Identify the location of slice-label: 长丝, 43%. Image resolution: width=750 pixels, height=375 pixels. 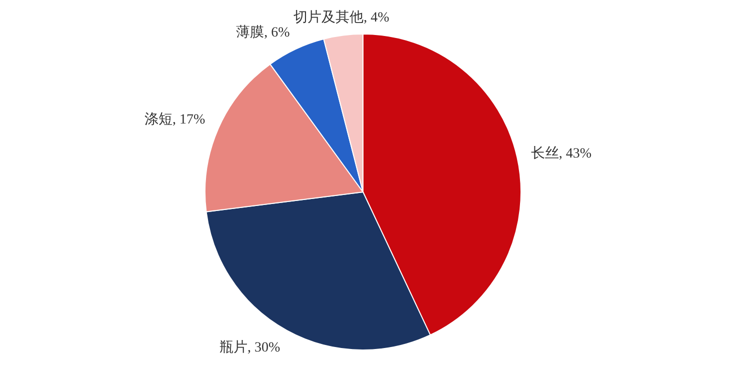
(561, 154).